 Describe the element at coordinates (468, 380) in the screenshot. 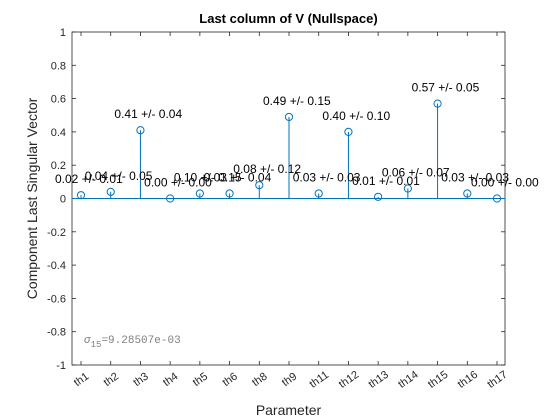

I see `x-tick-label: th16` at that location.